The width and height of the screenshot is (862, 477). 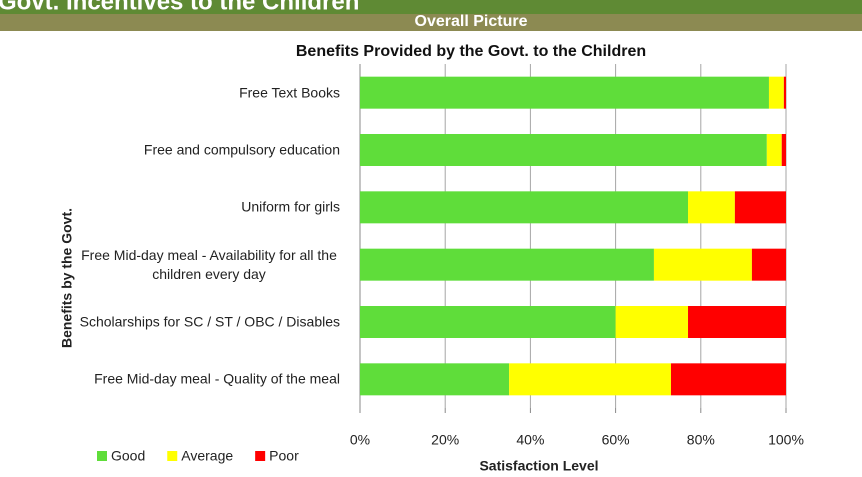 I want to click on legend-label: Average, so click(x=207, y=456).